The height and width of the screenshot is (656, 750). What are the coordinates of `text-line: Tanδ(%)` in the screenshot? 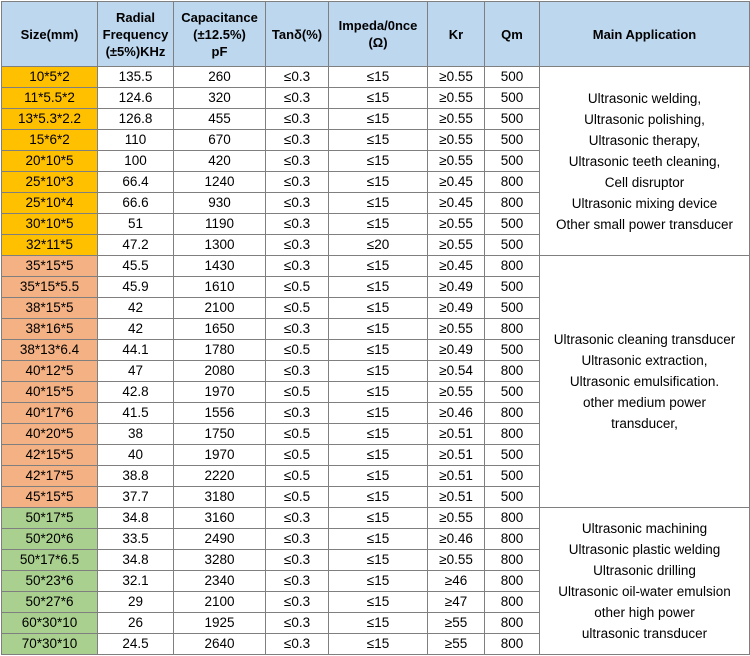 It's located at (297, 34).